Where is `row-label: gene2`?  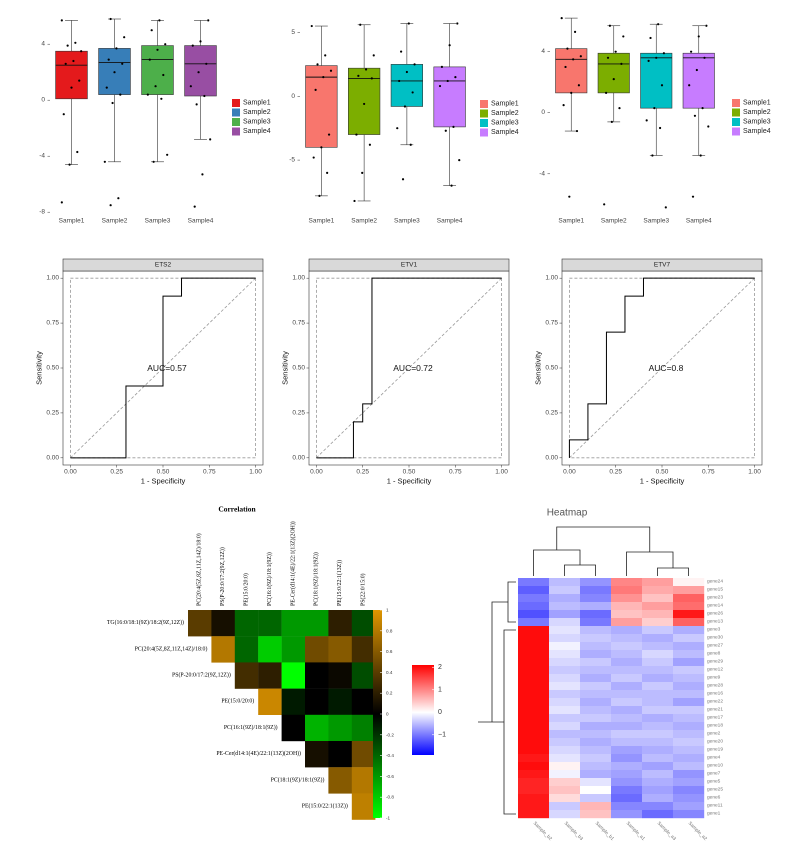
row-label: gene2 is located at coordinates (714, 734).